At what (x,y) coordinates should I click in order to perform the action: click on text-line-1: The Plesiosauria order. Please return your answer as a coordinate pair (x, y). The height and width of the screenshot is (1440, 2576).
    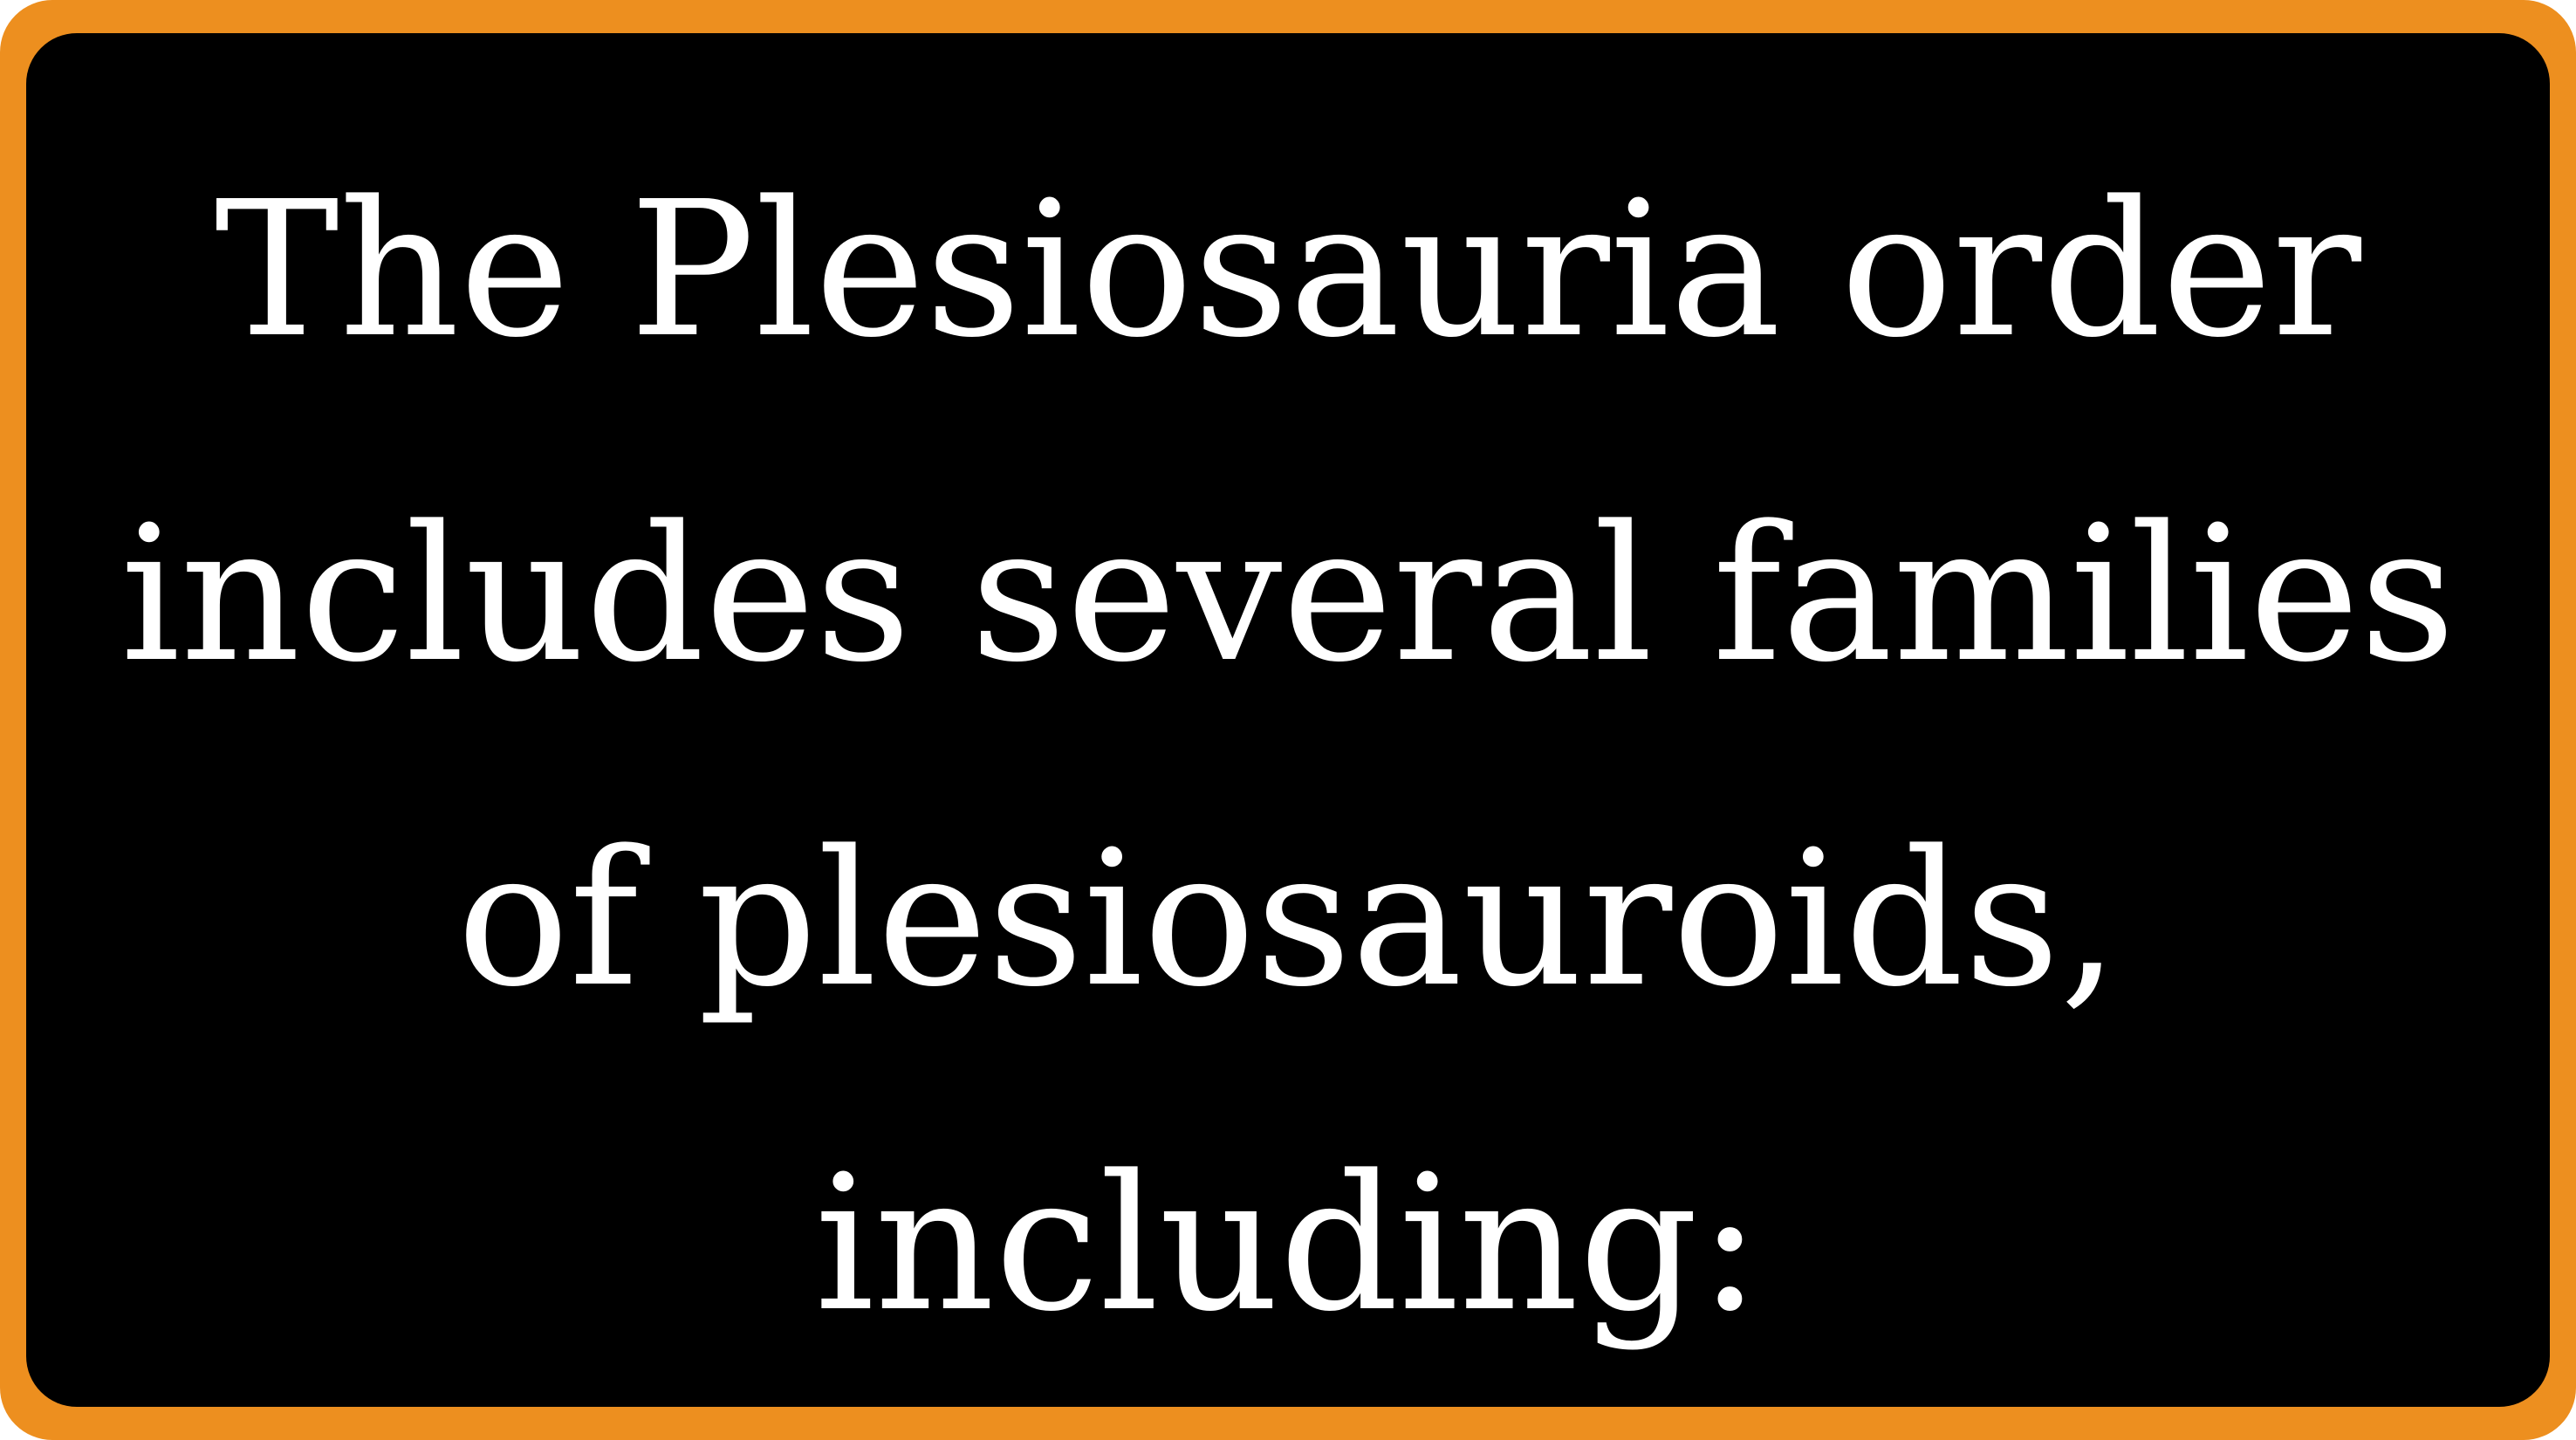
    Looking at the image, I should click on (1288, 270).